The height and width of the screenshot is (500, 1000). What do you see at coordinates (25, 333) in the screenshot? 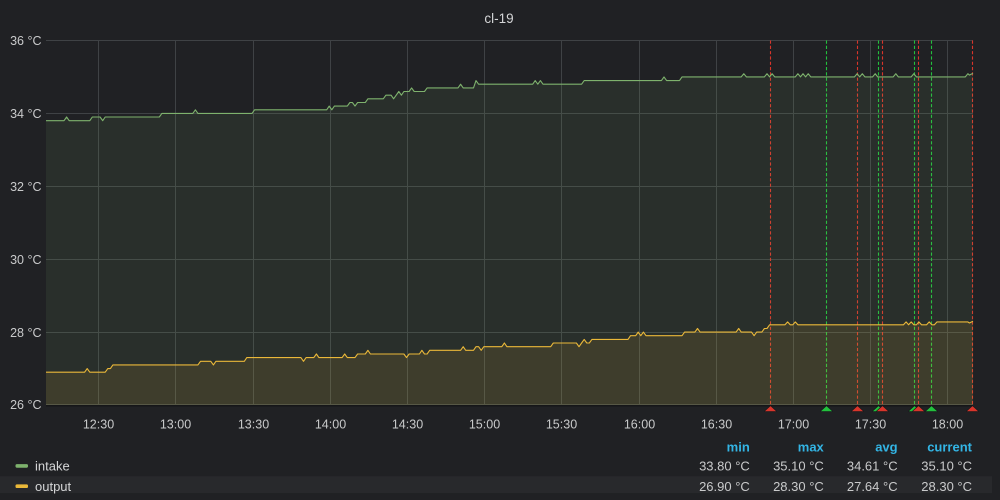
I see `svg-text: 28 °C` at bounding box center [25, 333].